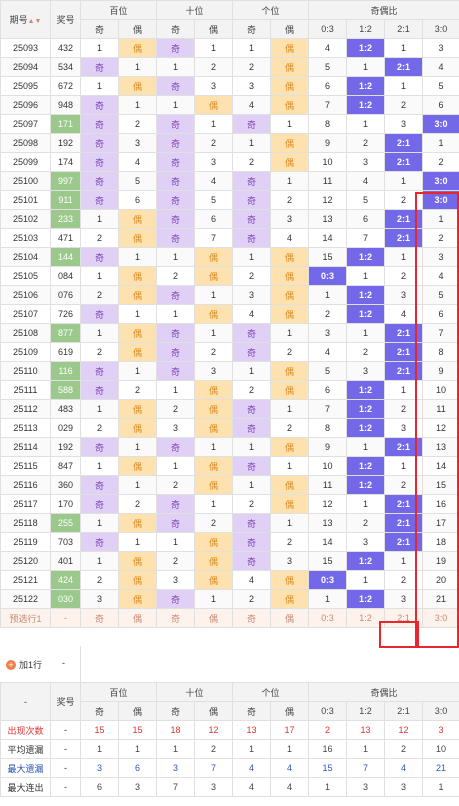 This screenshot has height=806, width=459. What do you see at coordinates (176, 768) in the screenshot?
I see `stats-tens-odd-value: 3` at bounding box center [176, 768].